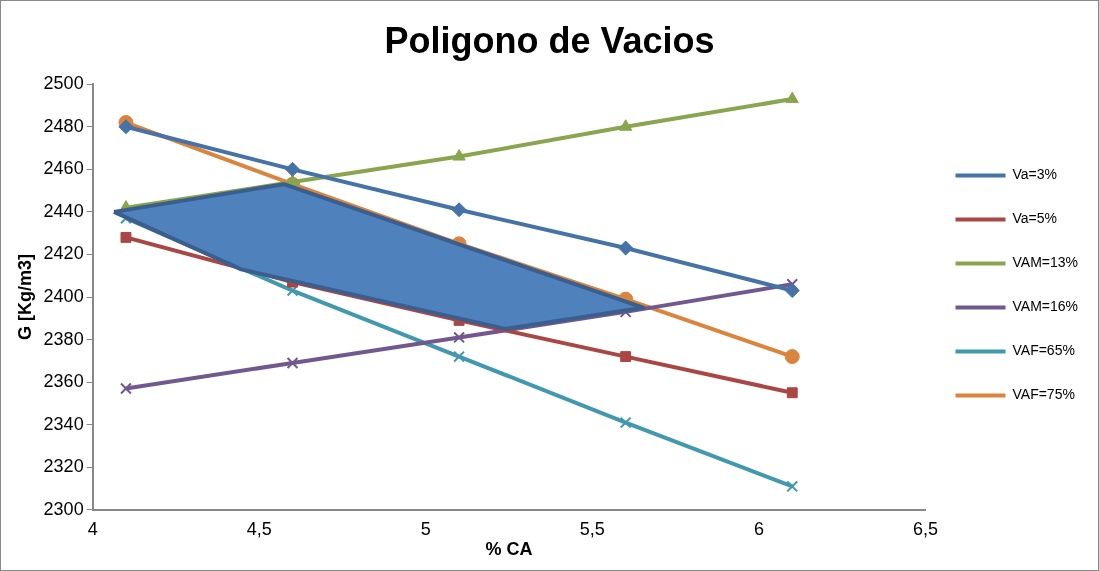 Image resolution: width=1099 pixels, height=571 pixels. Describe the element at coordinates (1034, 174) in the screenshot. I see `legend-label: Va=3%` at that location.